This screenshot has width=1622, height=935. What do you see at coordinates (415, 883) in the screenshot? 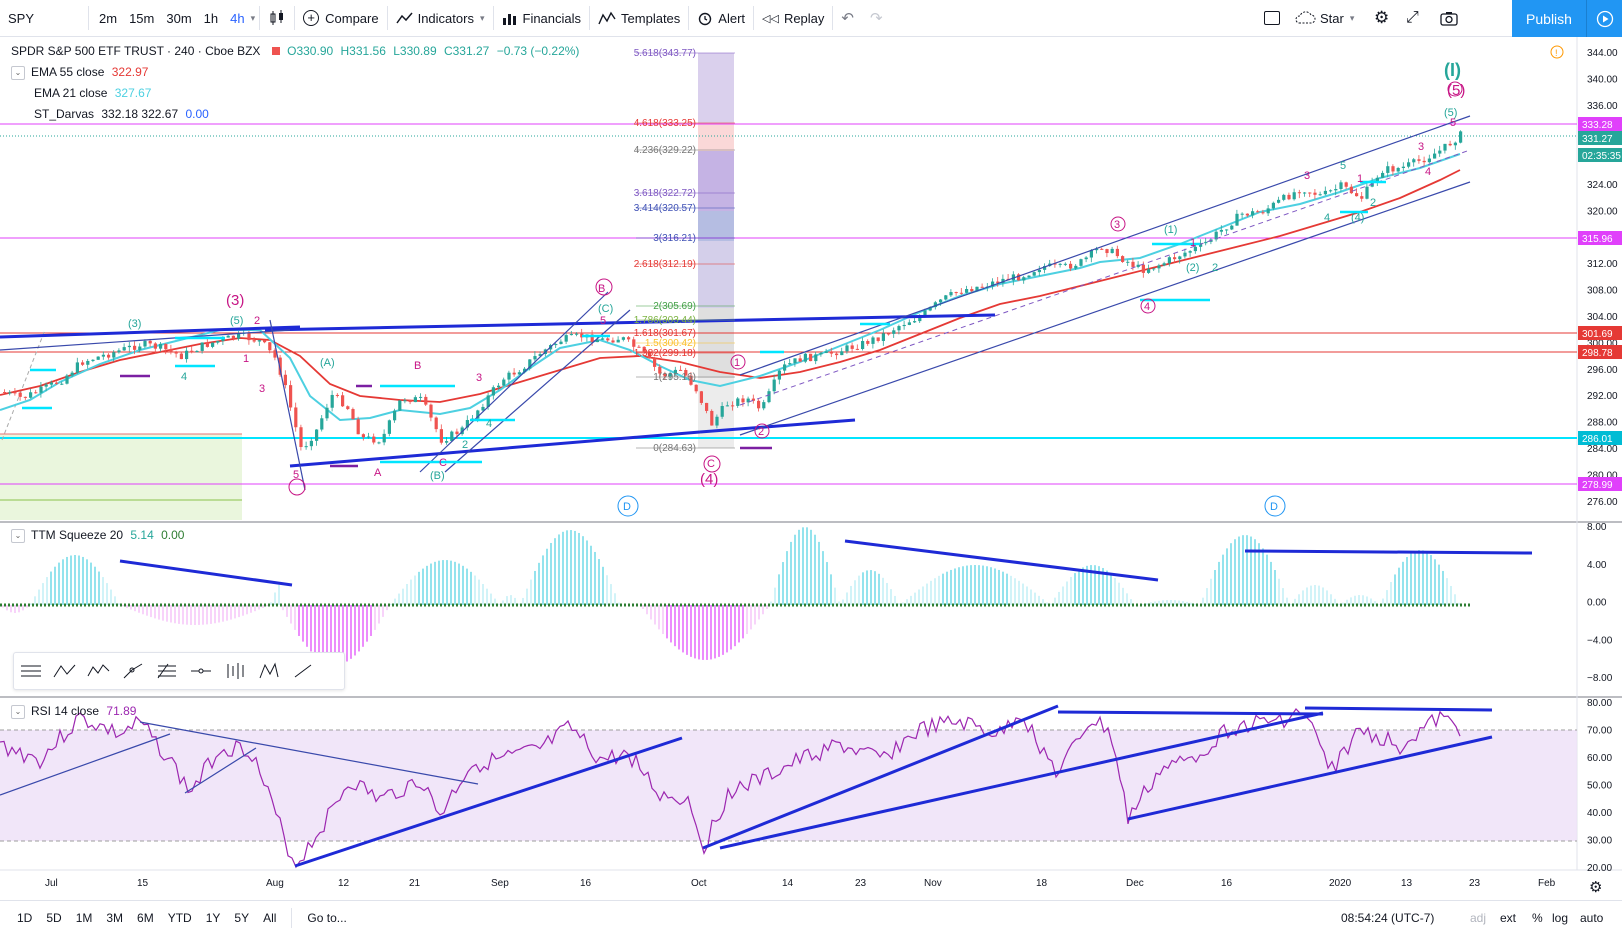
I see `time-tick: 21` at bounding box center [415, 883].